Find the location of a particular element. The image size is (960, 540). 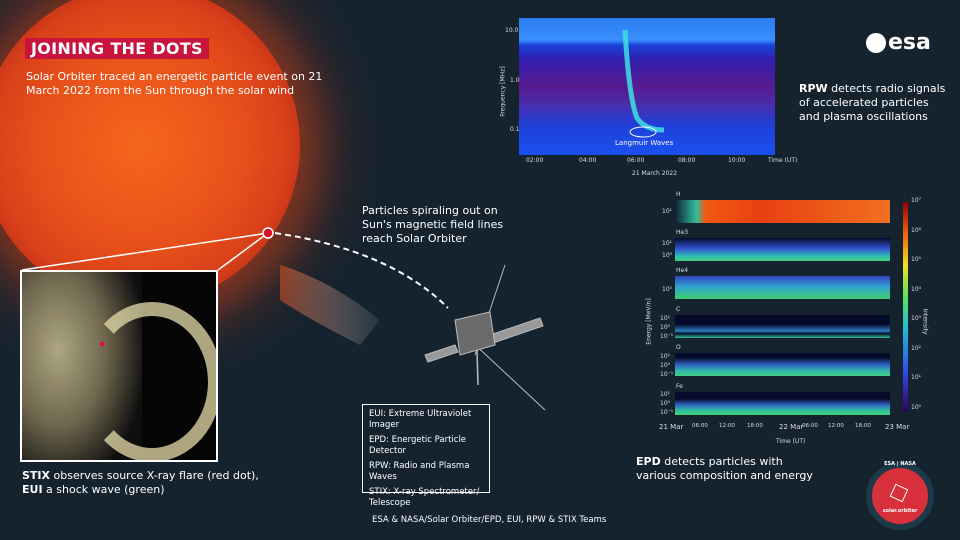

rpw-ytick: 0.1 is located at coordinates (515, 129).